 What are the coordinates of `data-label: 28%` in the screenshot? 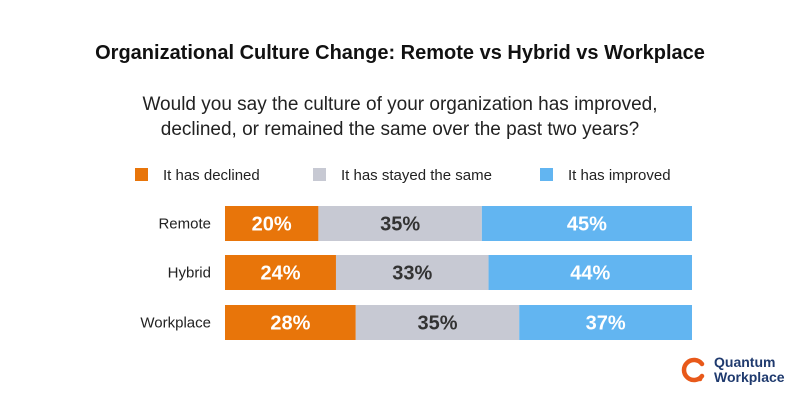 It's located at (290, 324).